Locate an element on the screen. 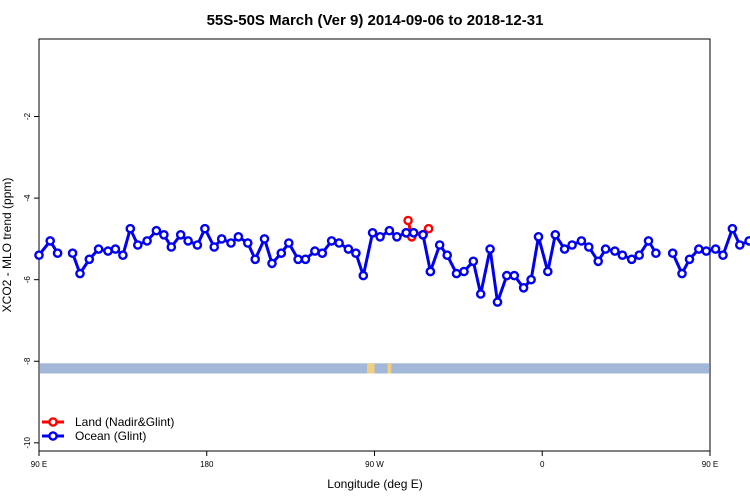 The width and height of the screenshot is (750, 500). x-axis: 90 E 180 90 W 0 90 E is located at coordinates (374, 460).